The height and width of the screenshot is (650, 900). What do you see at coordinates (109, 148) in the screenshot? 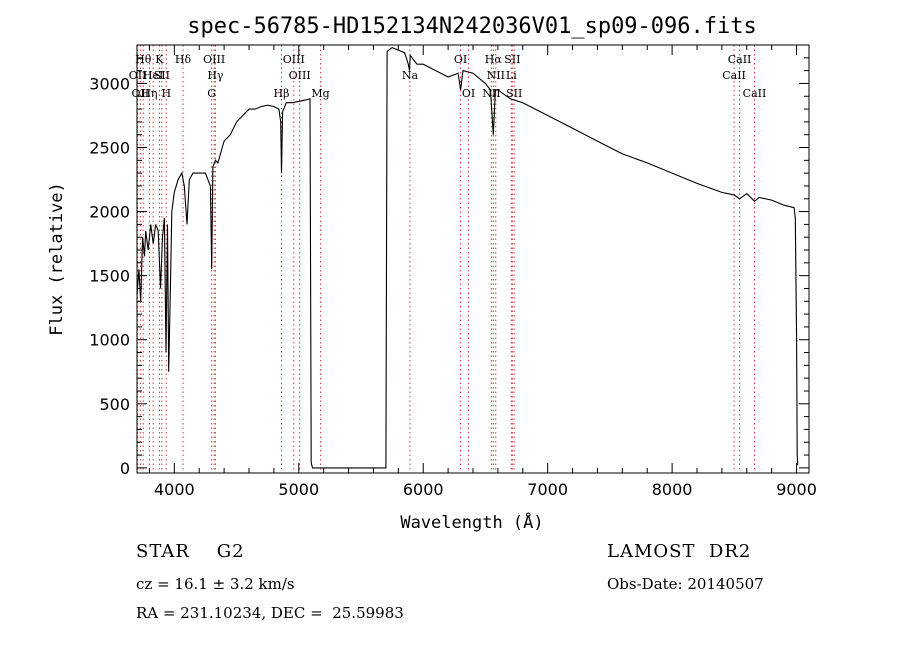
I see `y-tick-label: 2500` at bounding box center [109, 148].